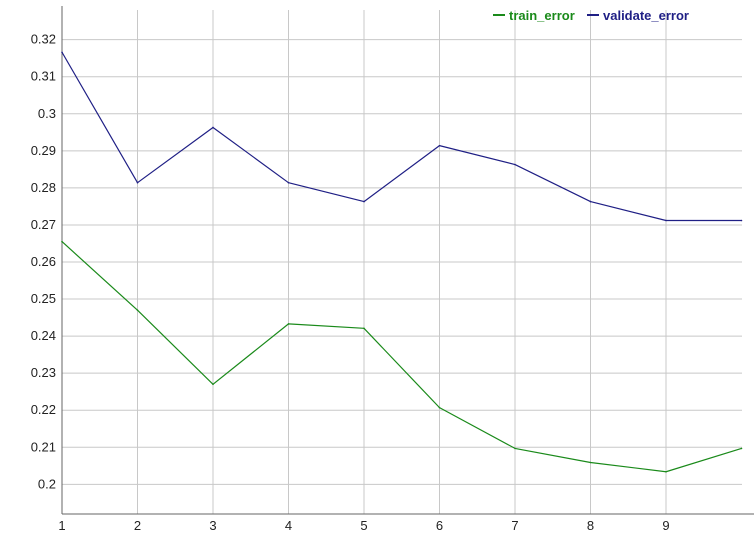 This screenshot has width=754, height=541. Describe the element at coordinates (43, 224) in the screenshot. I see `y-tick-label: 0.27` at that location.